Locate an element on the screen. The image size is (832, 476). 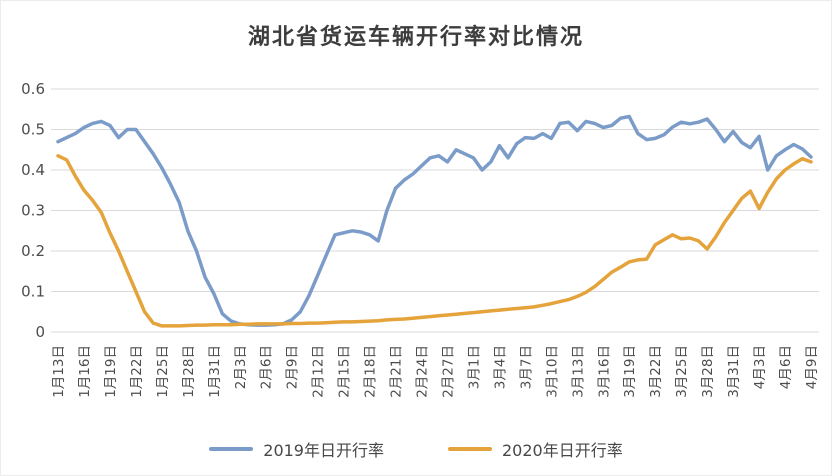
x-tick-label: 1月28日 is located at coordinates (189, 371).